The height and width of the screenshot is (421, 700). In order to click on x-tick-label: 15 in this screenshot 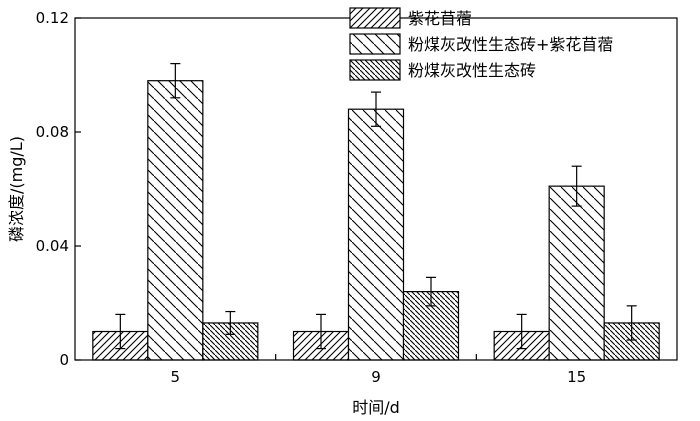, I will do `click(576, 377)`.